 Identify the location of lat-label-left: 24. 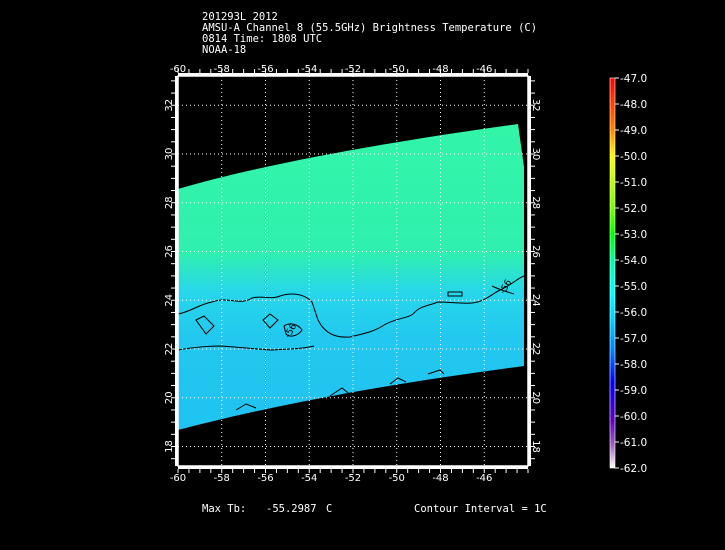
(169, 300).